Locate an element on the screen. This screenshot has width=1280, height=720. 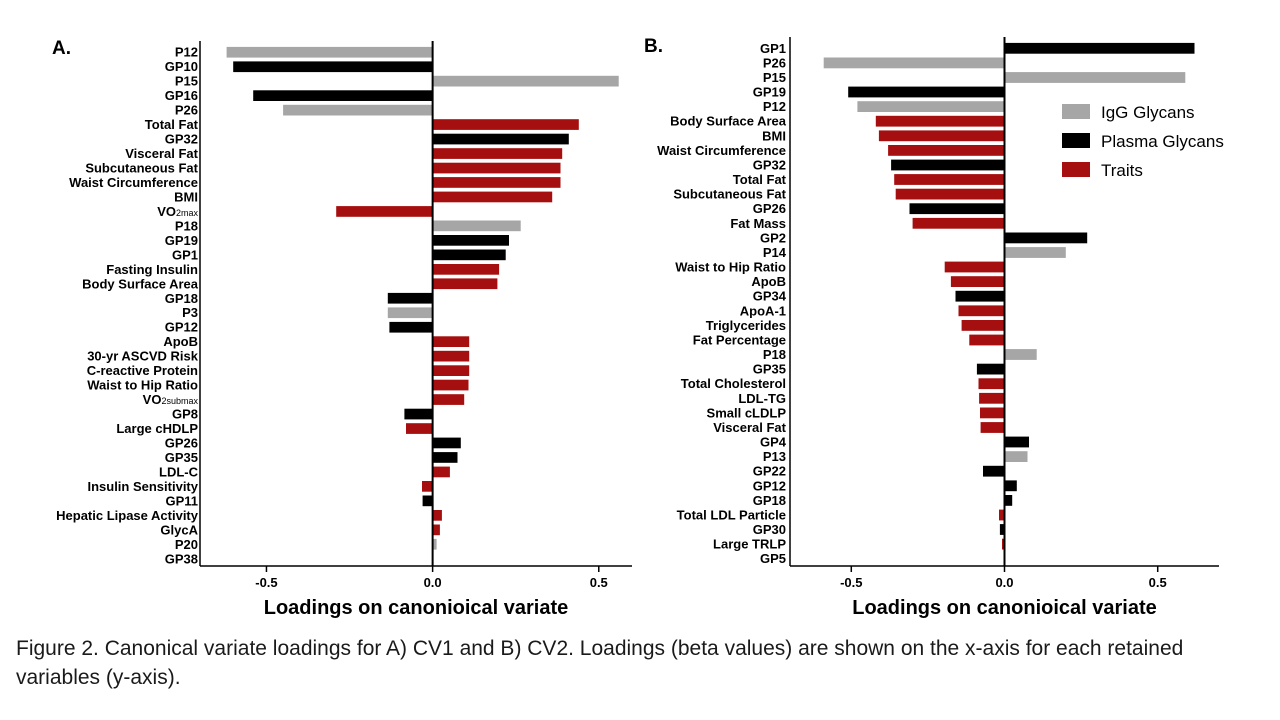
bar-gp32 is located at coordinates (948, 165).